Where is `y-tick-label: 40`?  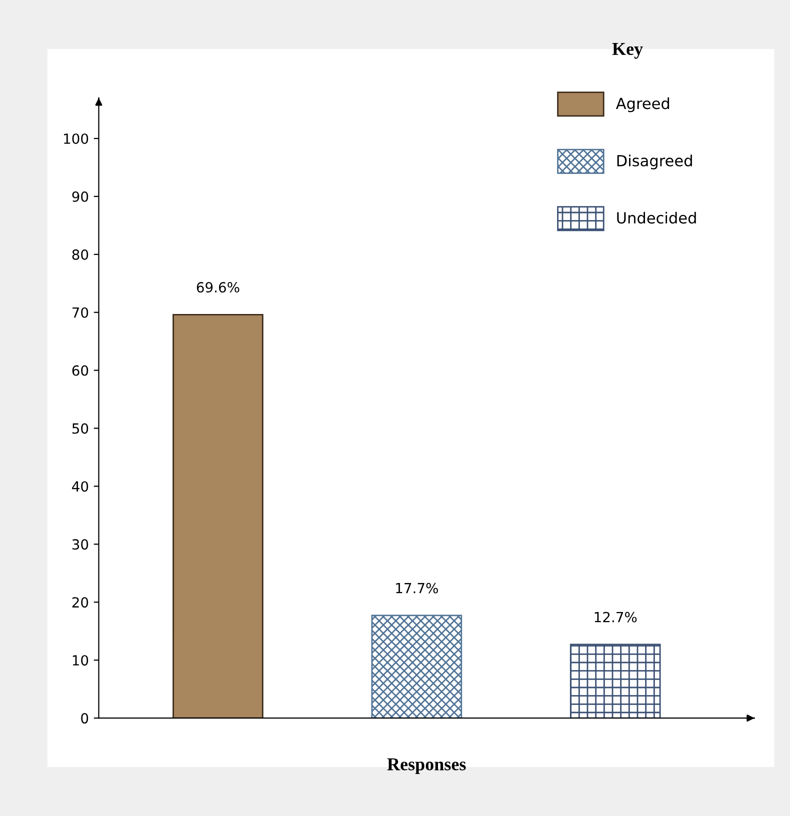 y-tick-label: 40 is located at coordinates (80, 486).